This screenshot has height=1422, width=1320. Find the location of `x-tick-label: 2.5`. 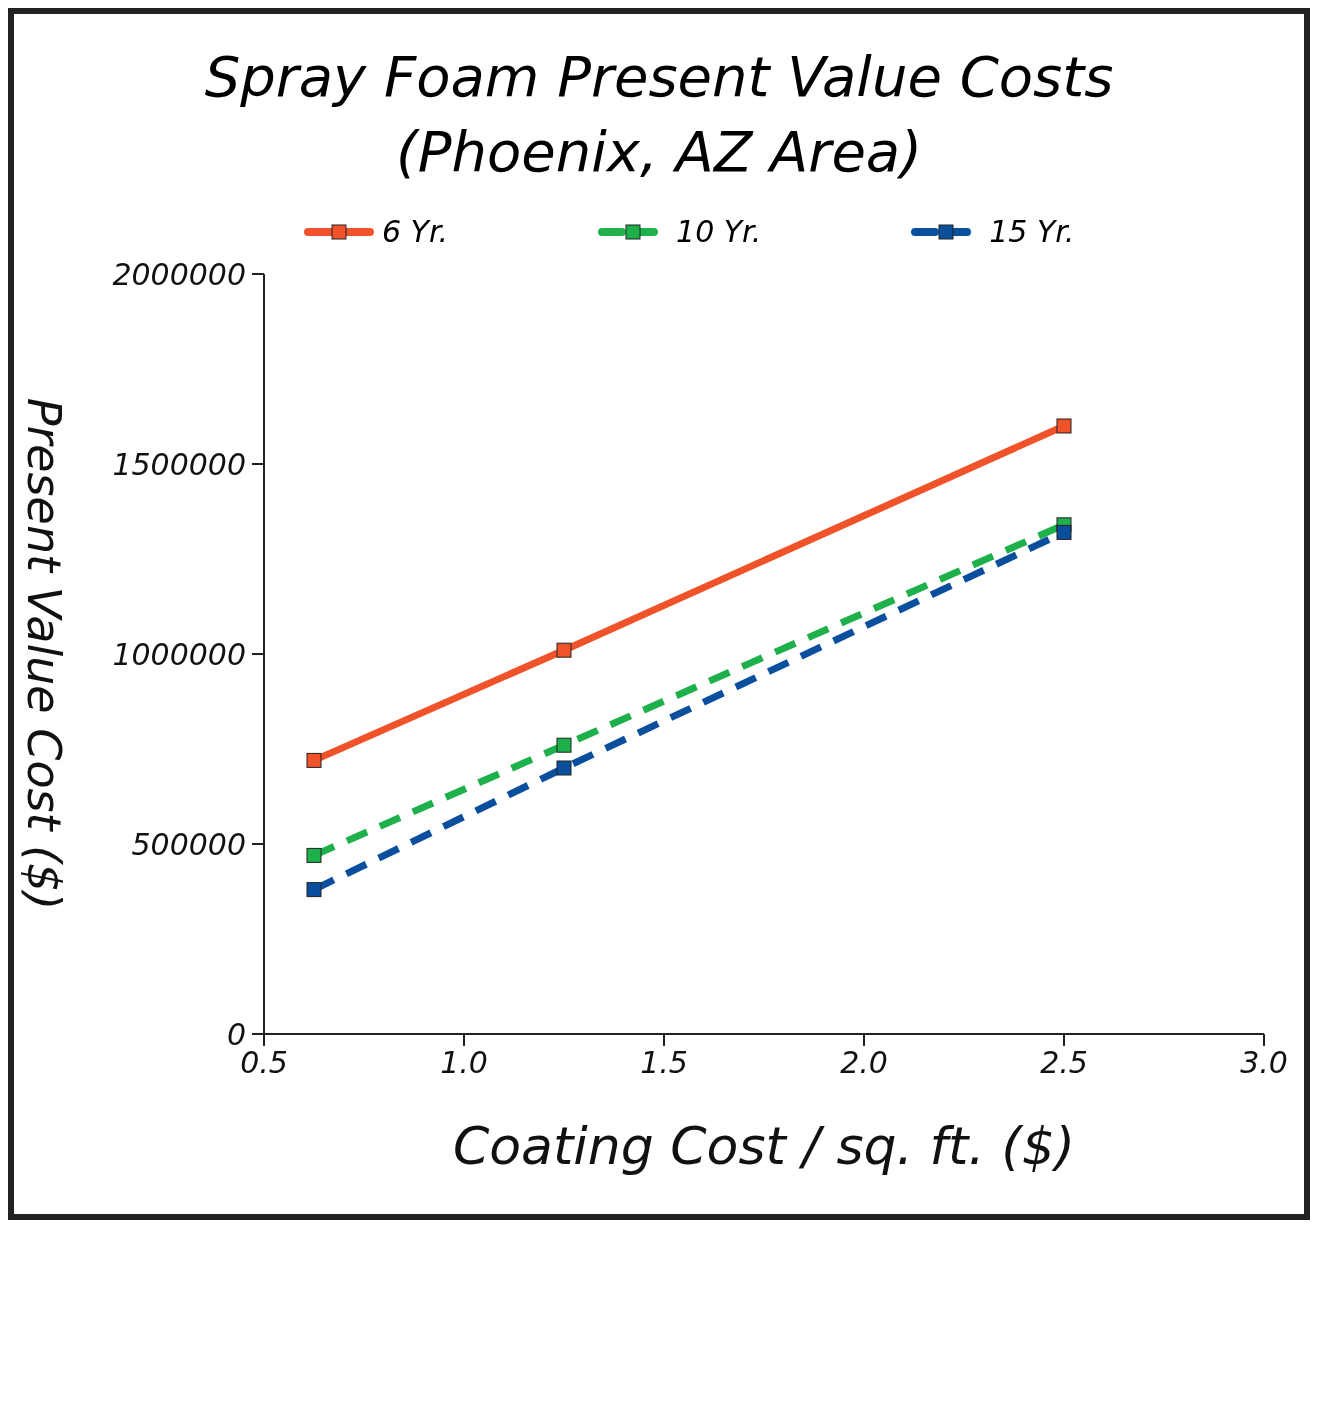

x-tick-label: 2.5 is located at coordinates (1064, 1063).